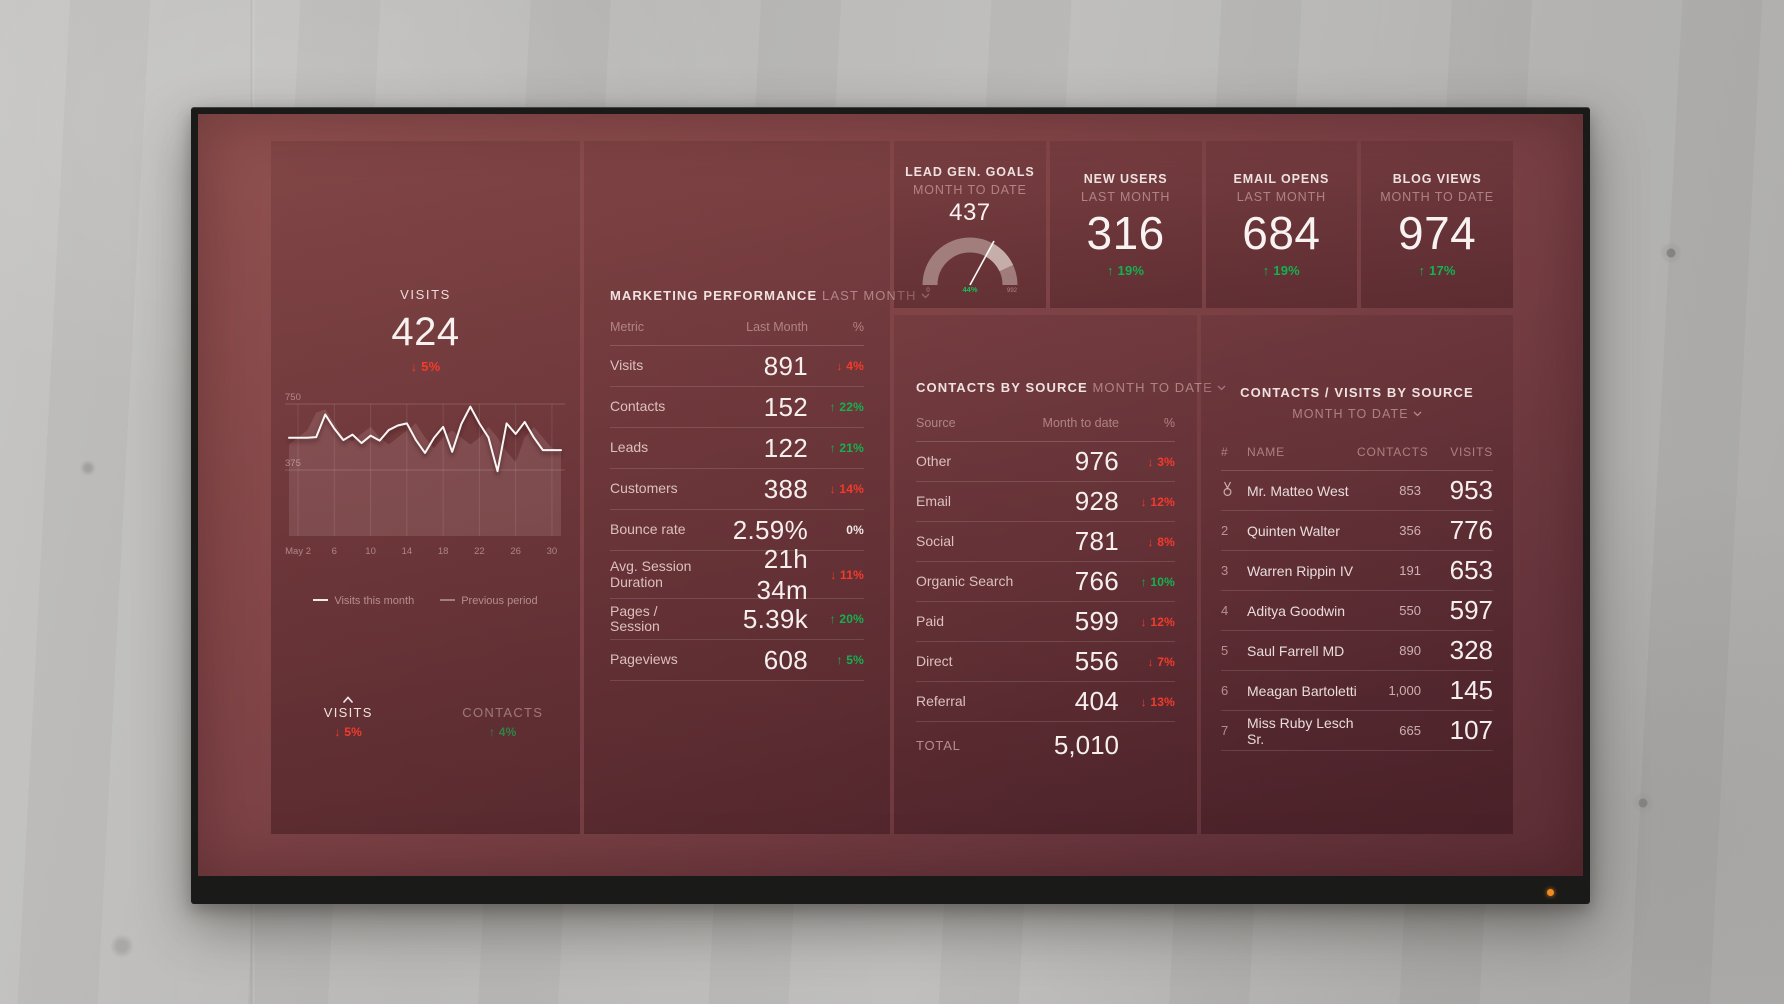 The image size is (1784, 1004). What do you see at coordinates (1357, 731) in the screenshot?
I see `table-row: 7 Miss Ruby Lesch Sr. 665 107` at bounding box center [1357, 731].